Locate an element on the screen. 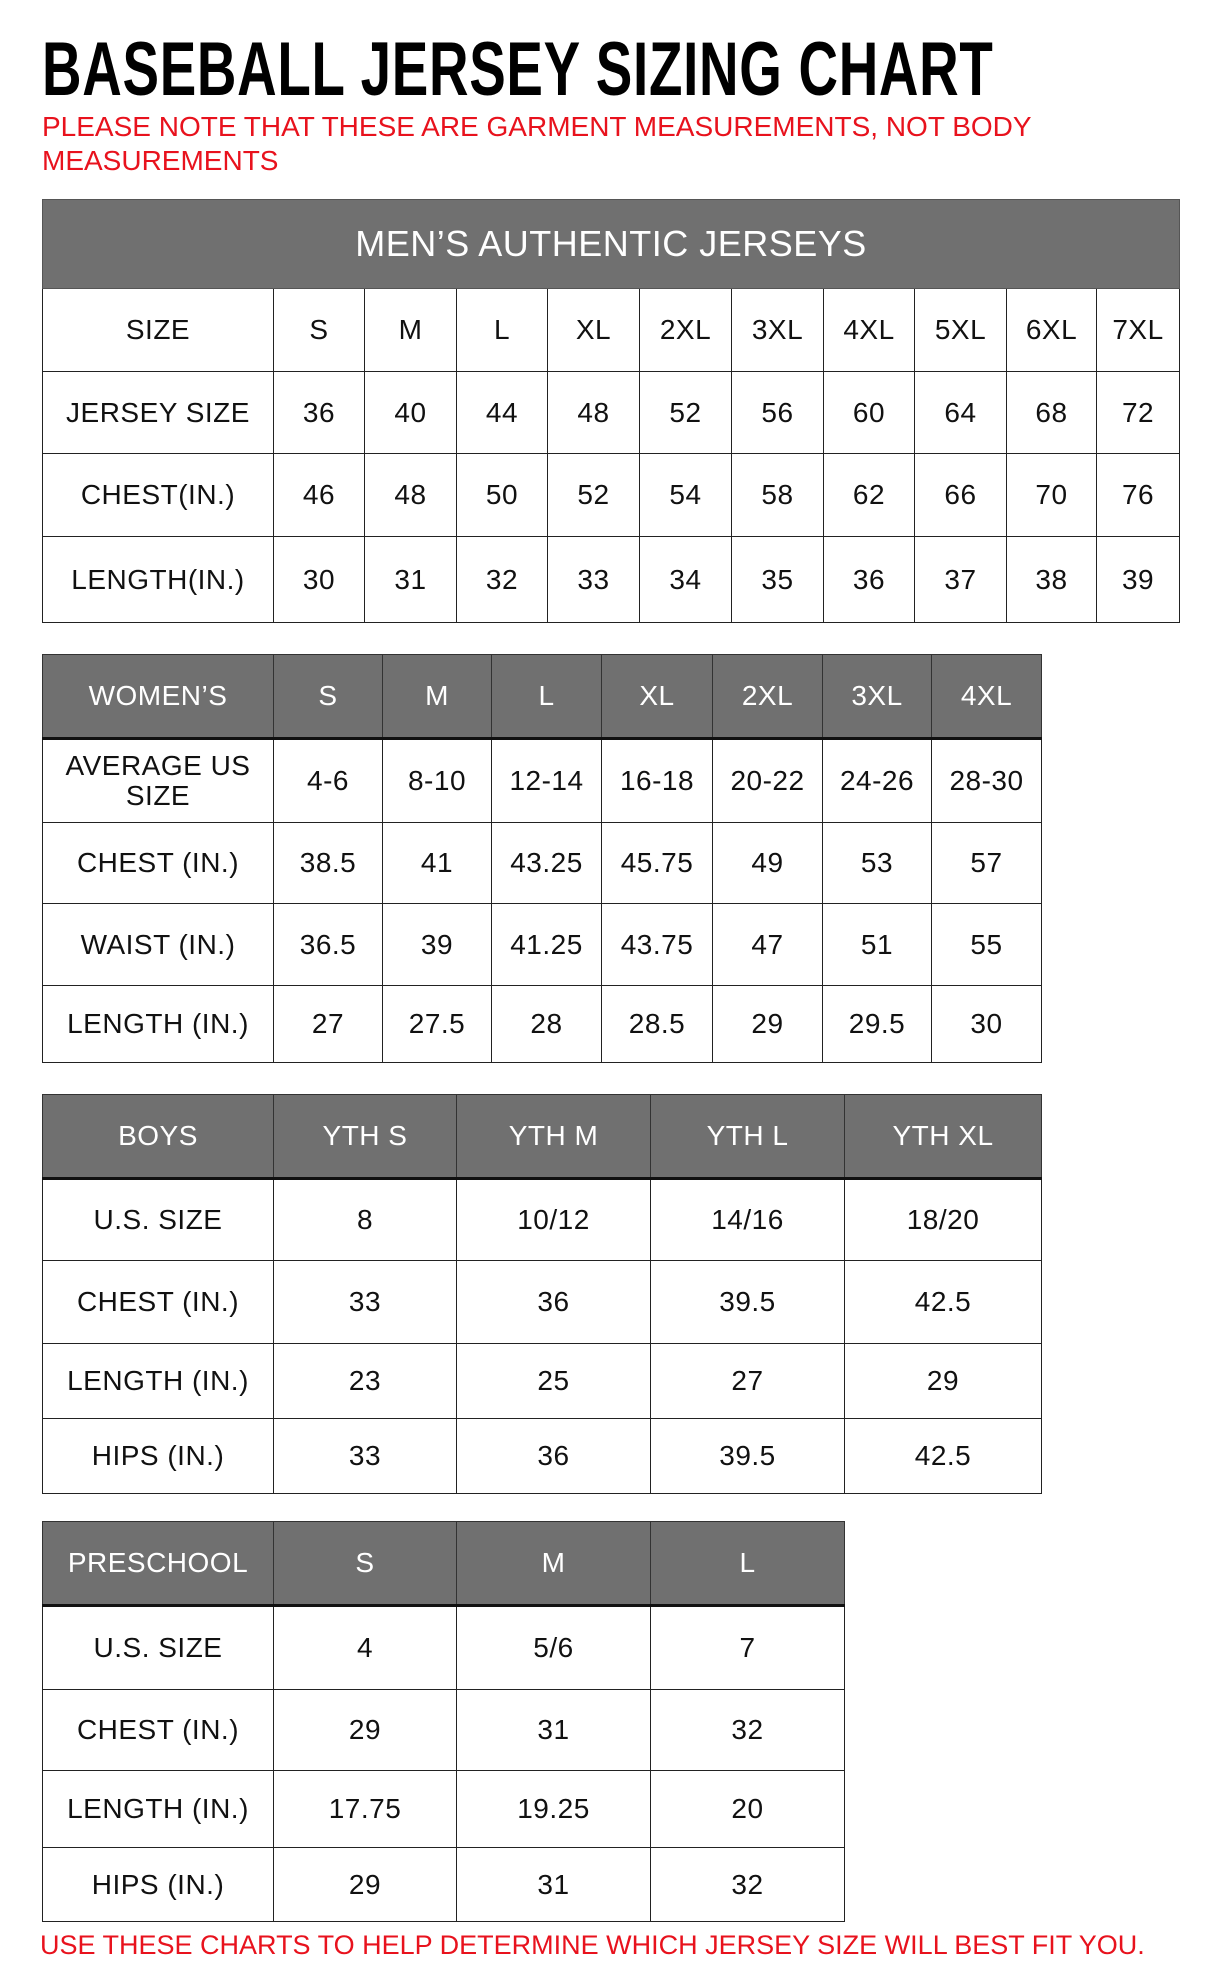  table-cell: 17.75 is located at coordinates (365, 1809).